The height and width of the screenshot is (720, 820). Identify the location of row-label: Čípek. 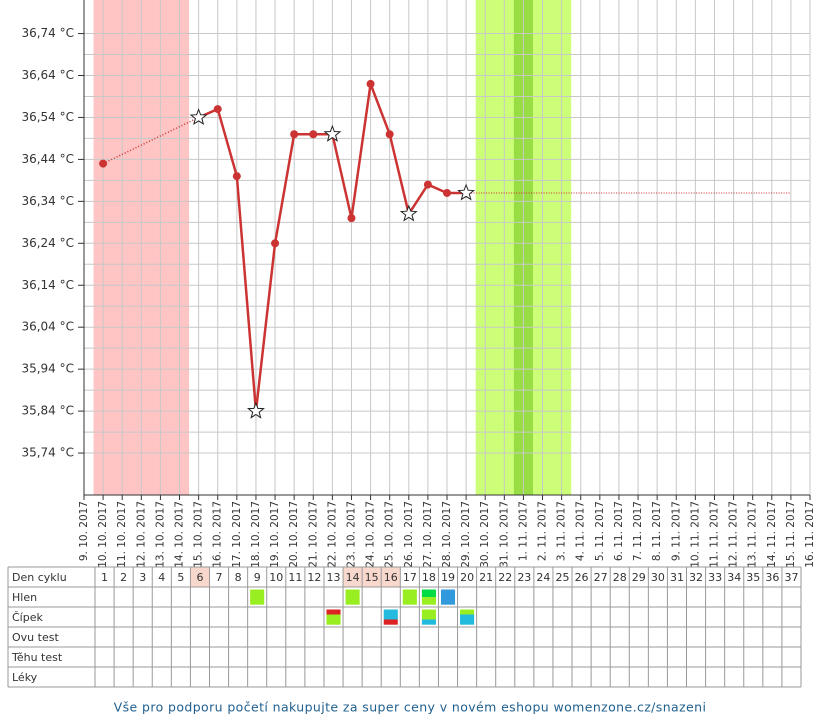
(27, 617).